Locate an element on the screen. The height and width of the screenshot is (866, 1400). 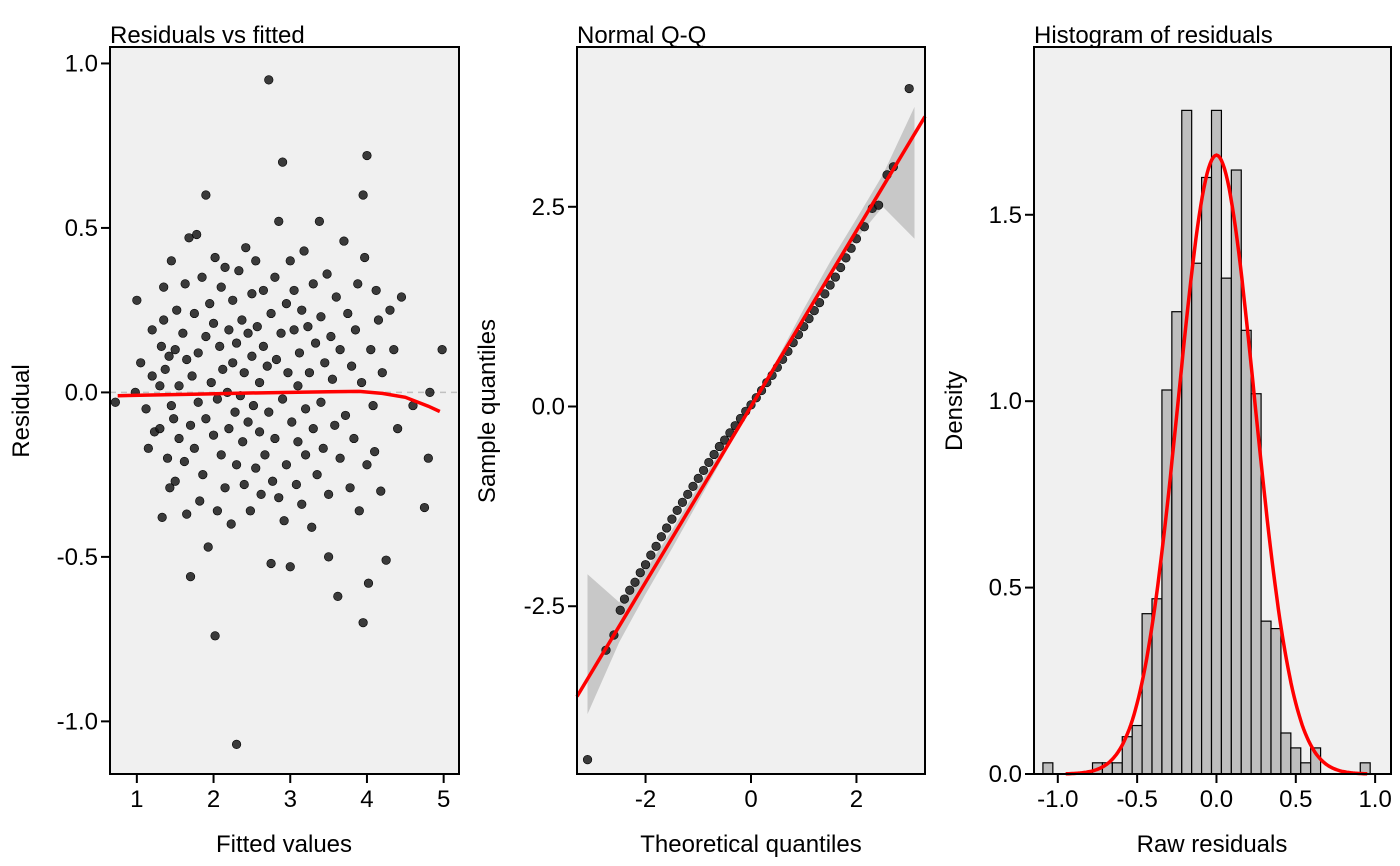
residuals-panel-ylabel: Residual is located at coordinates (21, 410).